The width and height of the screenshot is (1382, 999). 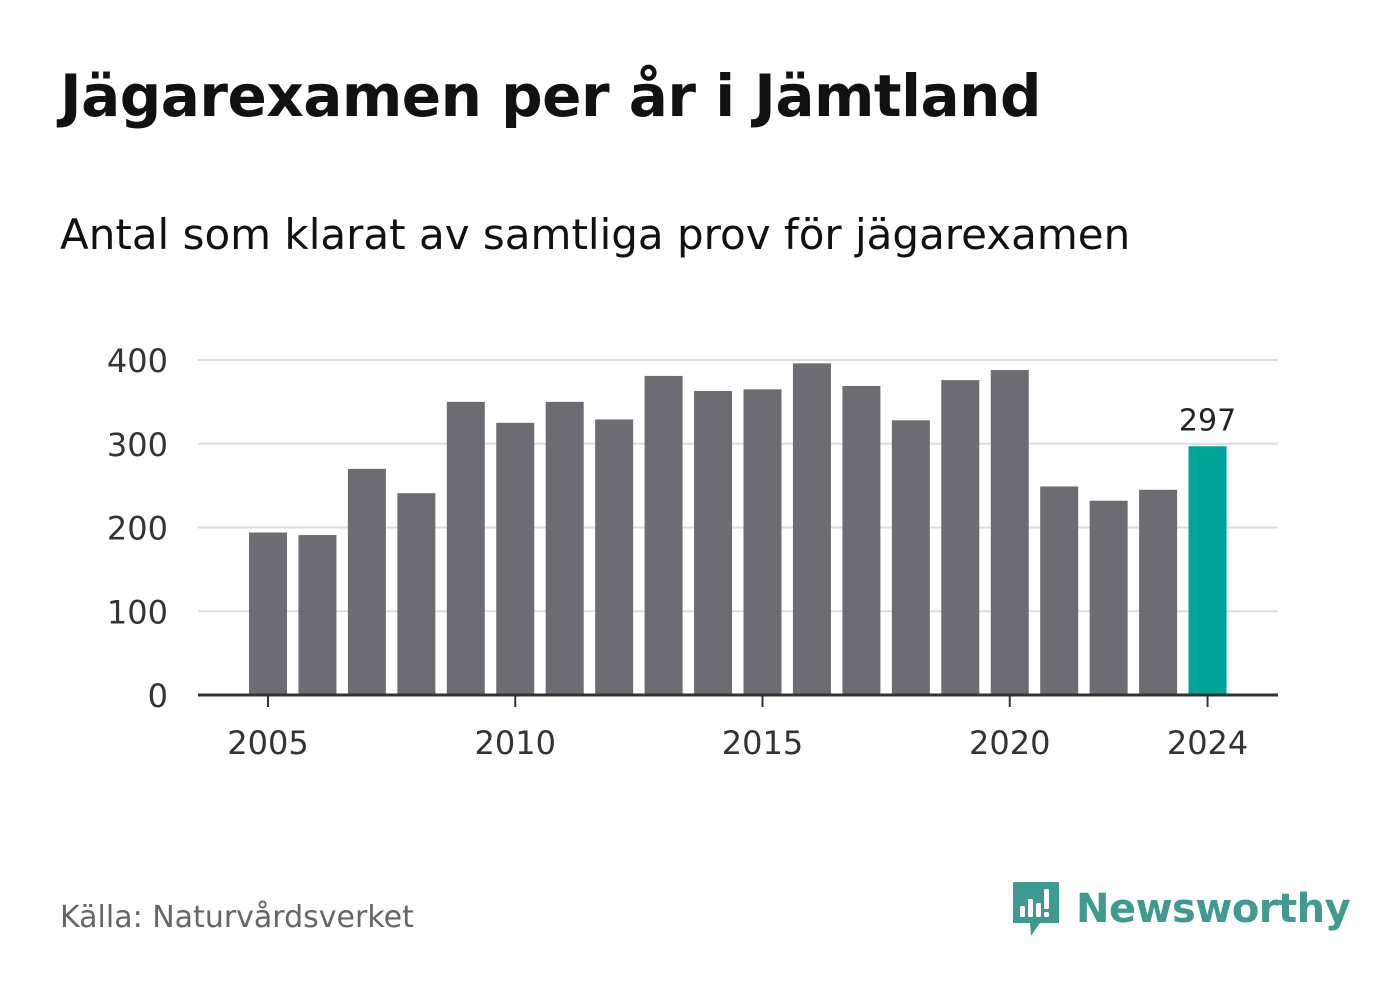 What do you see at coordinates (1036, 909) in the screenshot?
I see `newsworthy-logo-icon` at bounding box center [1036, 909].